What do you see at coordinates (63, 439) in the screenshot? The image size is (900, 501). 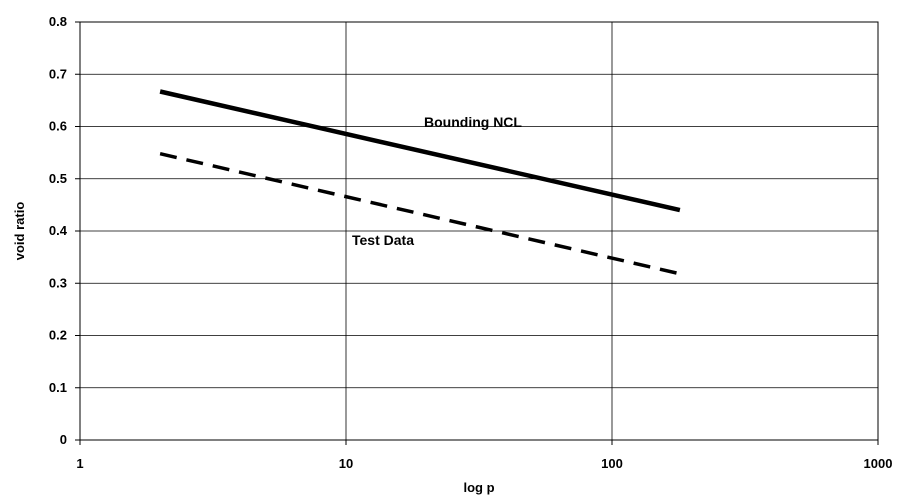 I see `y-tick-label: 0` at bounding box center [63, 439].